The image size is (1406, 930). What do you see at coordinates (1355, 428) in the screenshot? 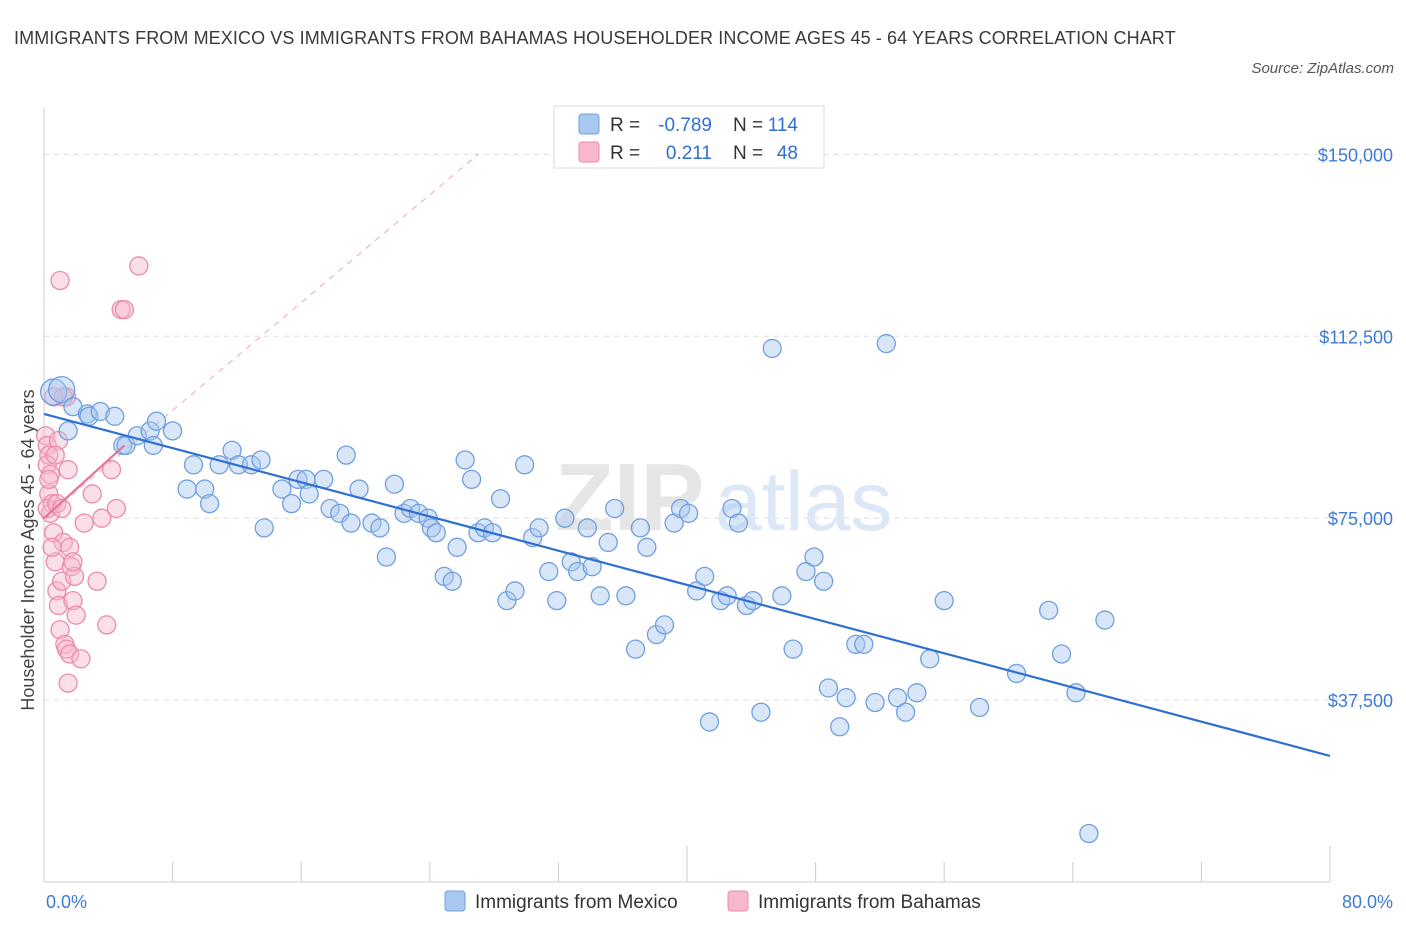
I see `y-tick-labels: $37,500 $75,000 $112,500 $150,000` at bounding box center [1355, 428].